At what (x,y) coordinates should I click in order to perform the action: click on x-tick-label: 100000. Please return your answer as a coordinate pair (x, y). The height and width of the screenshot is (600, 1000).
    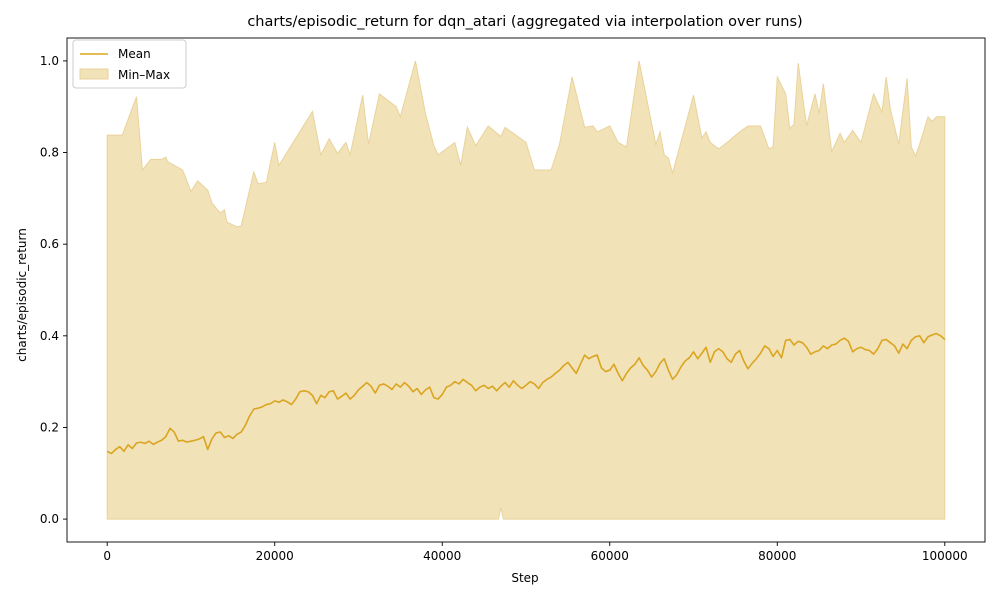
    Looking at the image, I should click on (945, 556).